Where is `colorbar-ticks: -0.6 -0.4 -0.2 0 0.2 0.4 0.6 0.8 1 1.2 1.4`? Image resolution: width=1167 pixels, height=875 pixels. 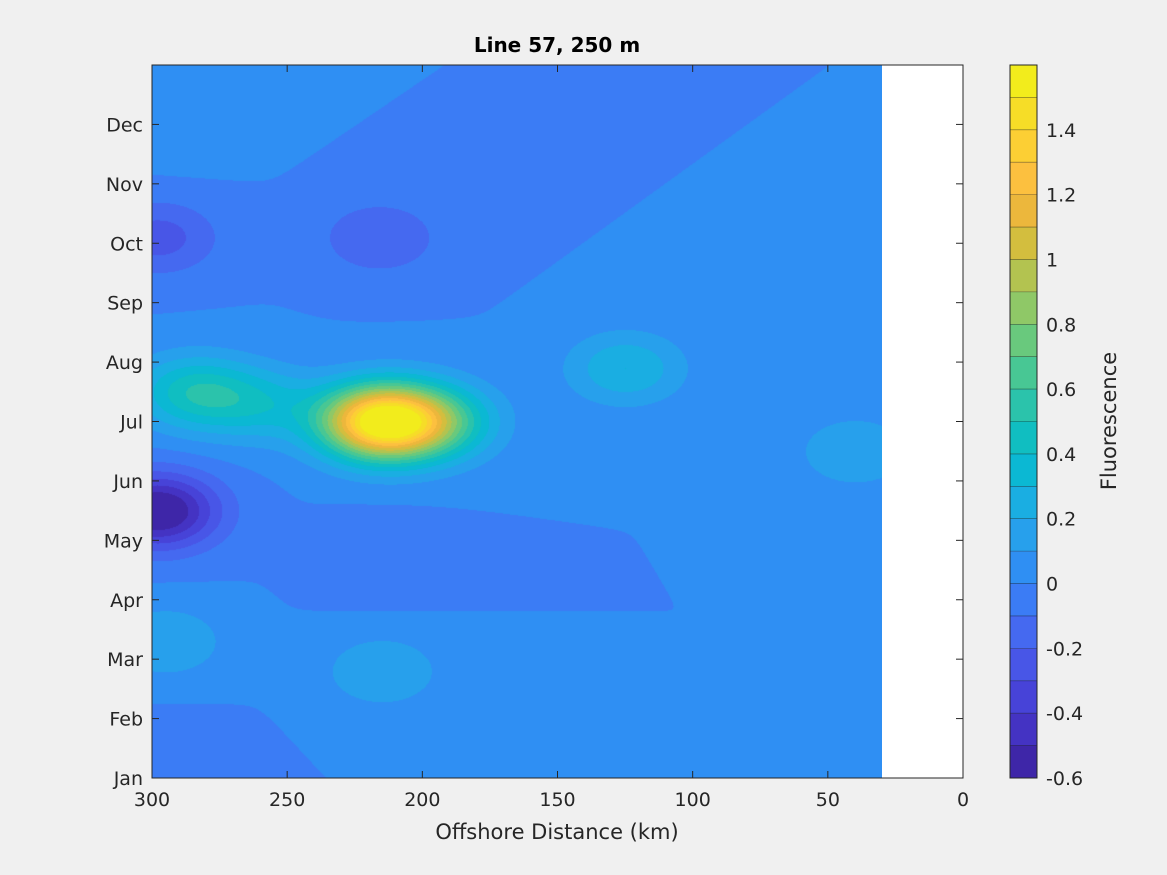 colorbar-ticks: -0.6 -0.4 -0.2 0 0.2 0.4 0.6 0.8 1 1.2 1.4 is located at coordinates (1064, 455).